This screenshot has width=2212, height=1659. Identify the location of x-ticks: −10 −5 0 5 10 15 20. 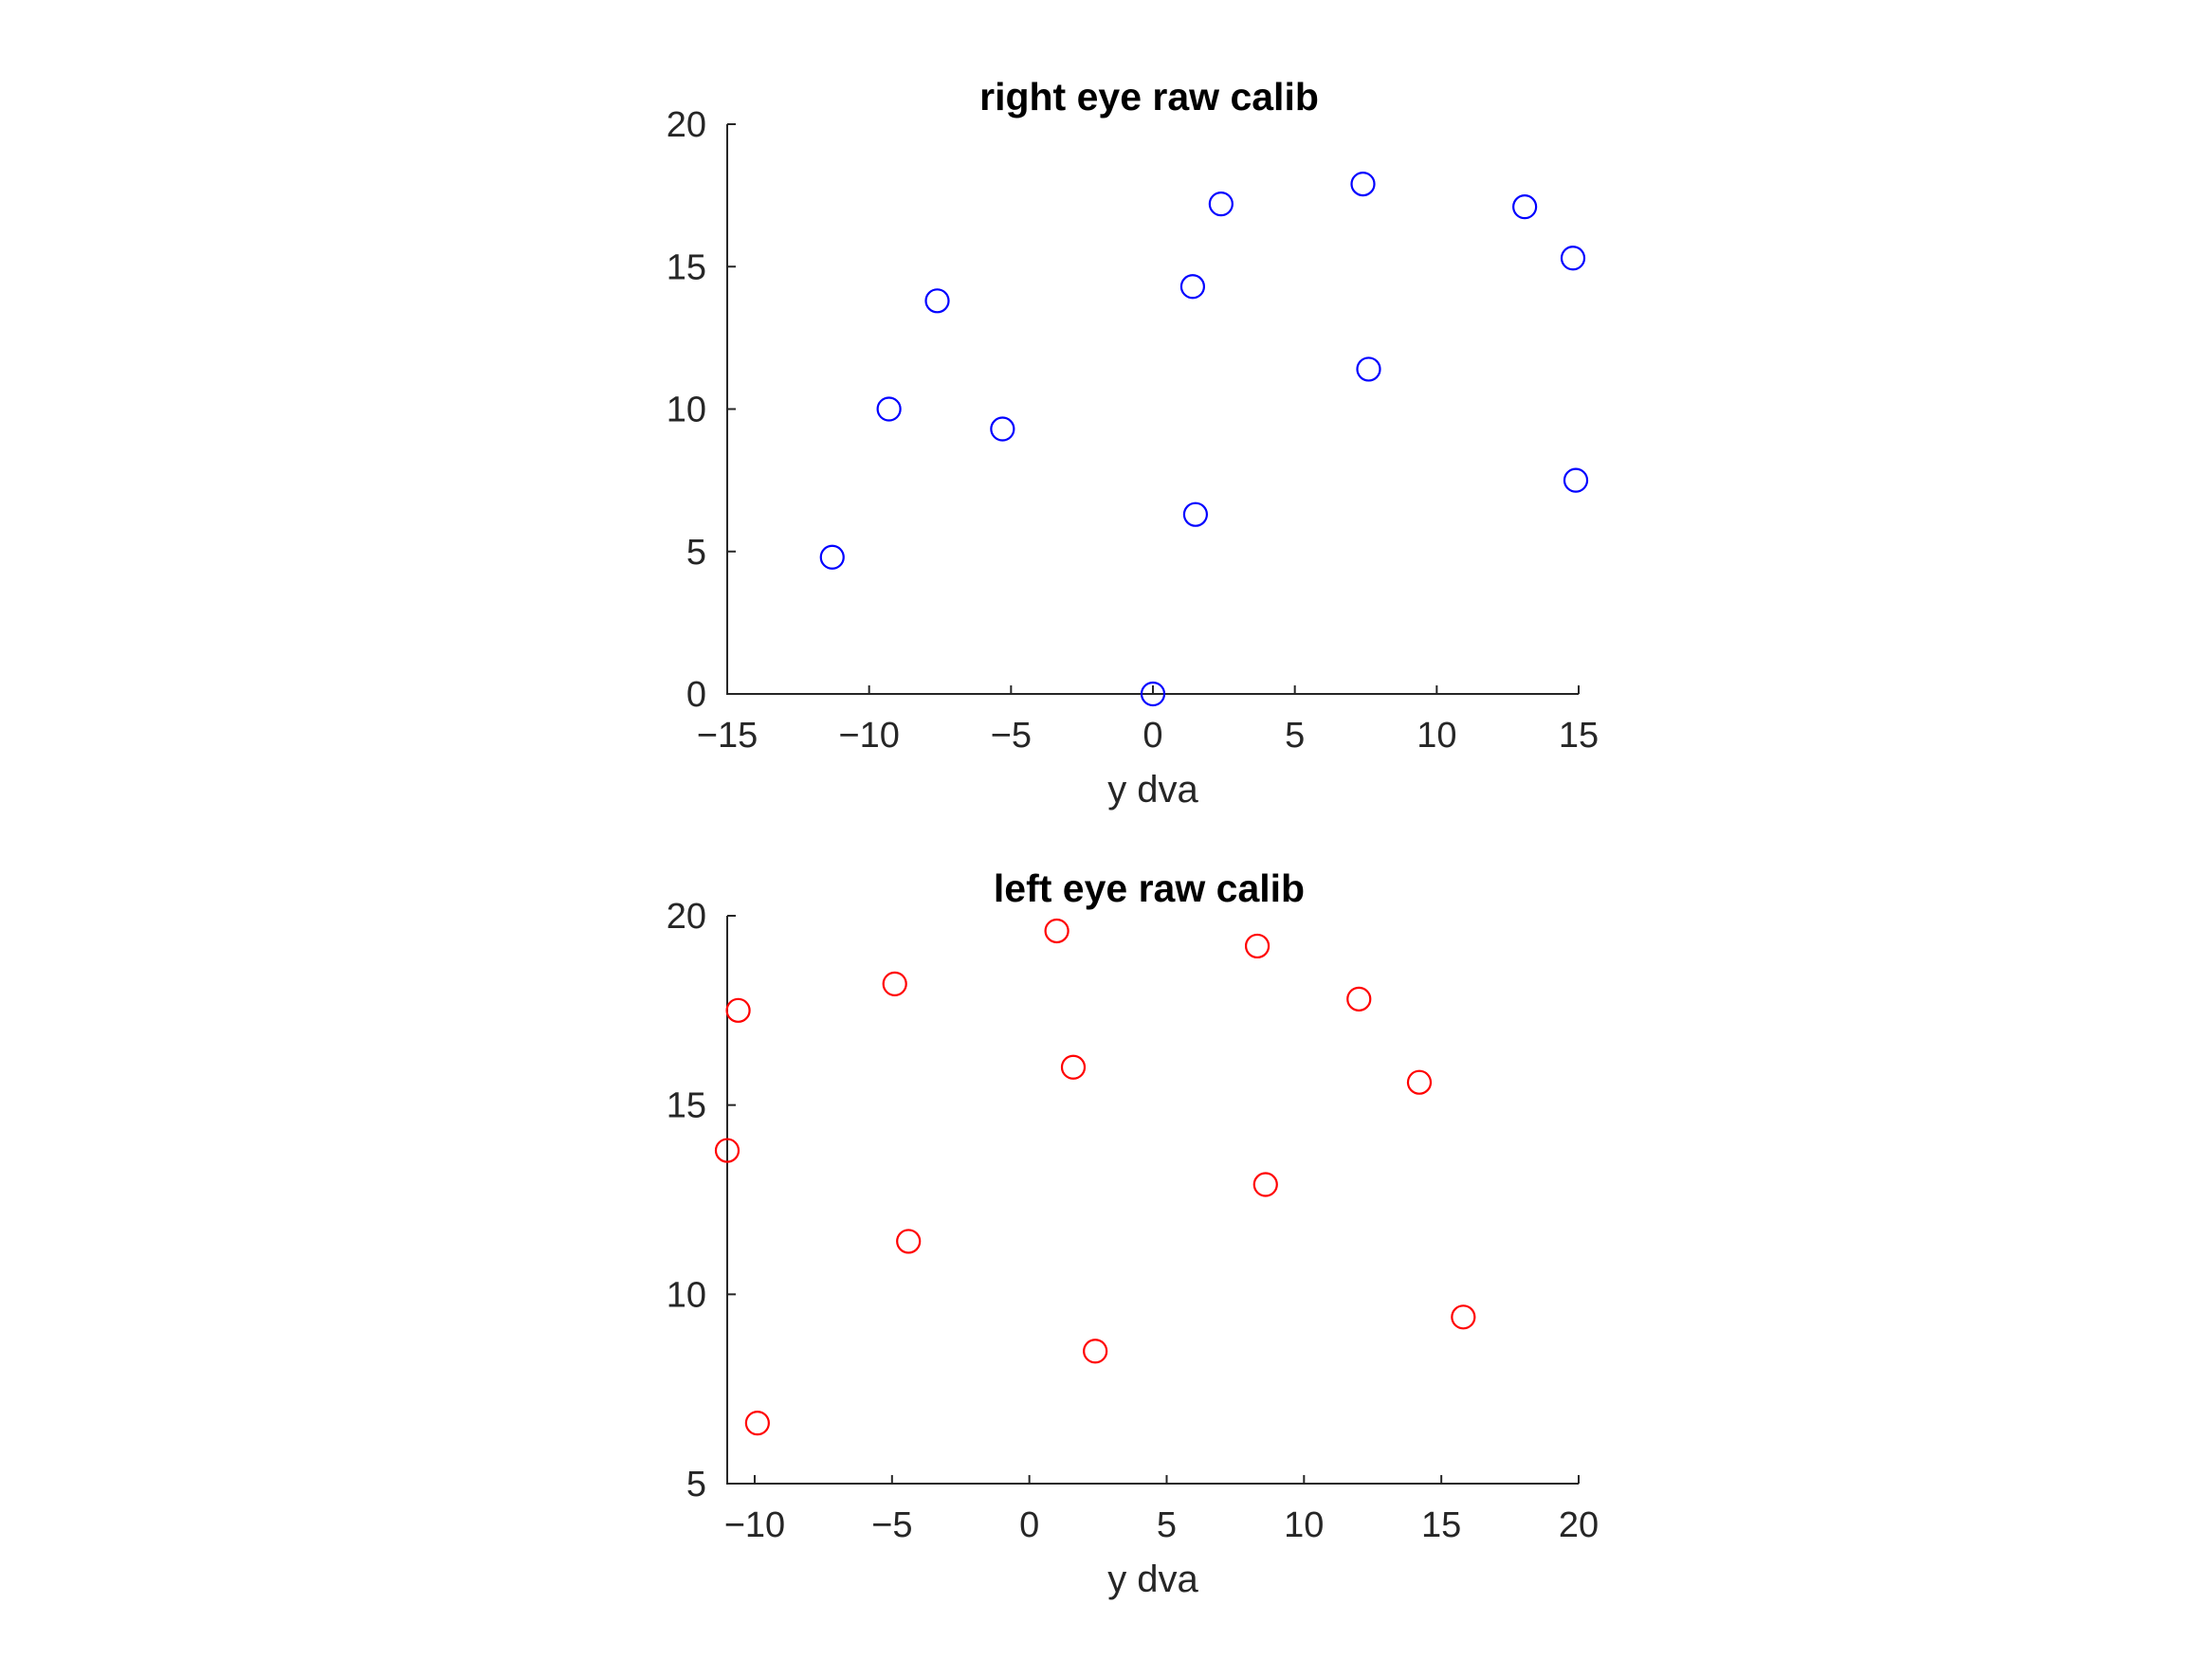
(1161, 1510).